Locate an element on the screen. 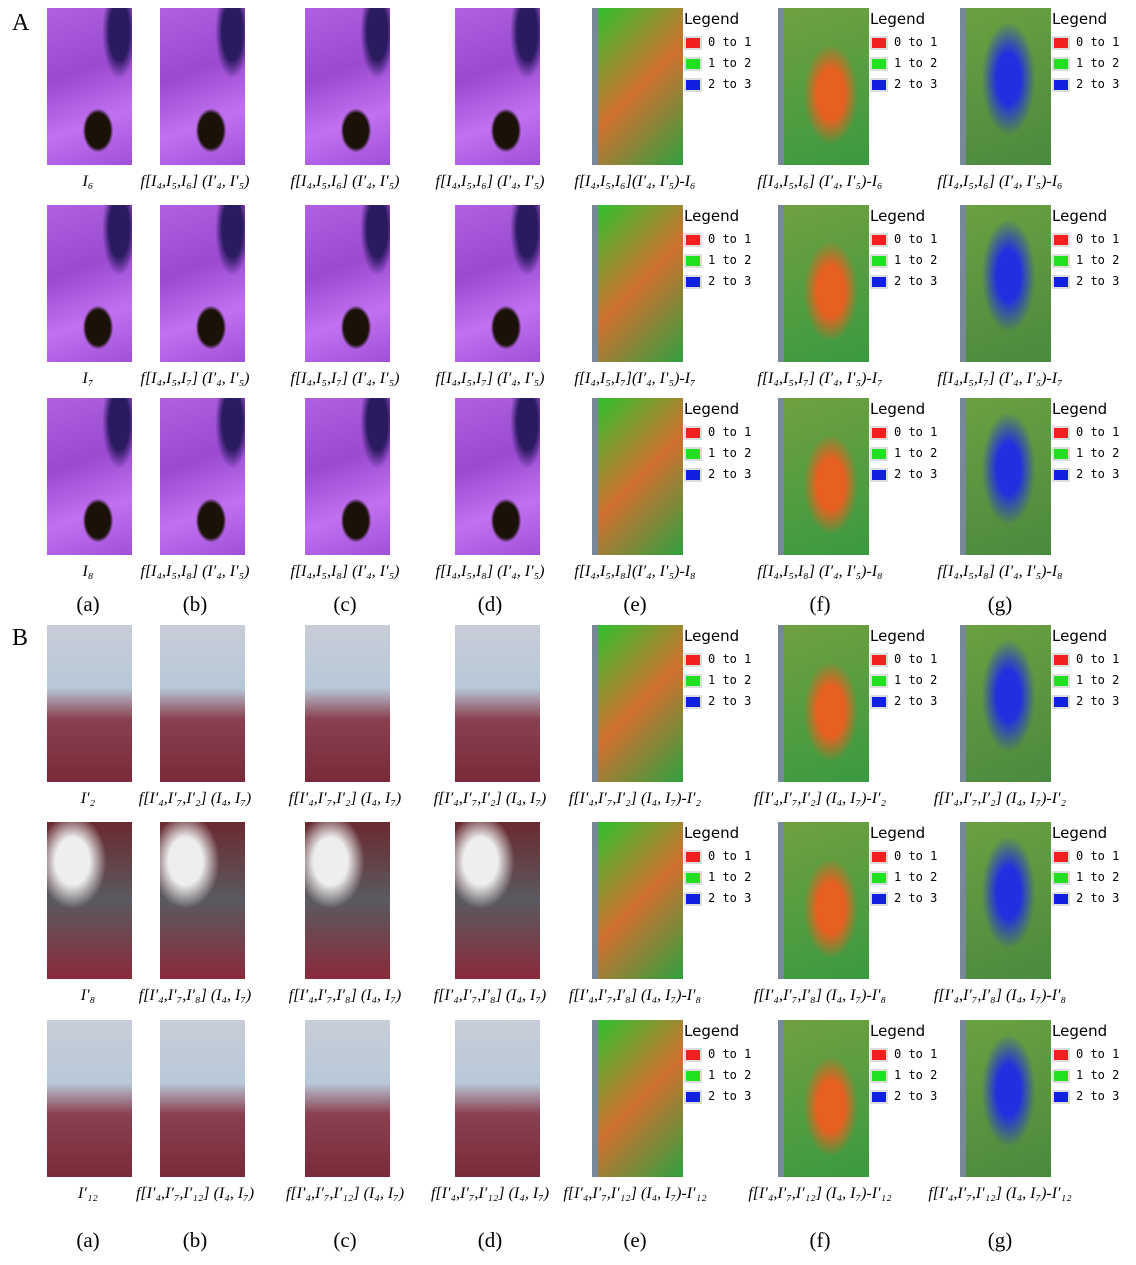 The image size is (1136, 1265). caption: f[I′₄,I′₇,I′₈] (I₄, I₇)-I′₈ is located at coordinates (635, 995).